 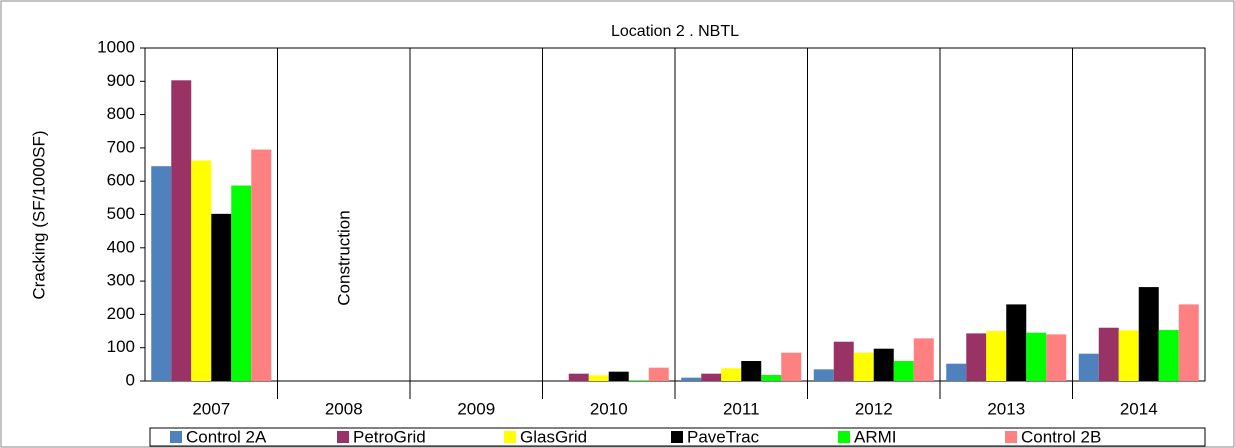 I want to click on x-tick-label: 2009, so click(x=476, y=408).